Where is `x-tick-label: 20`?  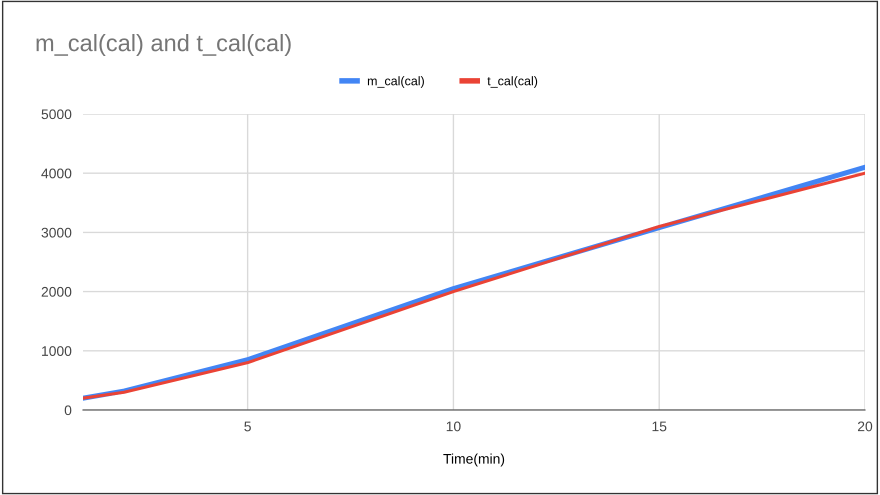 x-tick-label: 20 is located at coordinates (865, 426).